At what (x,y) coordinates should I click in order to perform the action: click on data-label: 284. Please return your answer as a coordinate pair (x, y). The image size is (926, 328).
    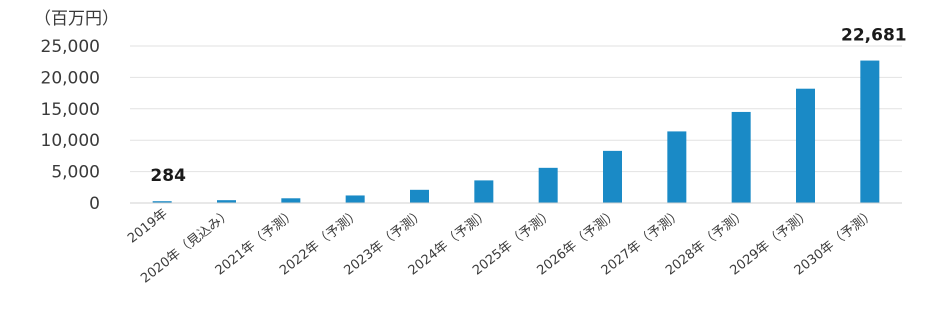
    Looking at the image, I should click on (168, 176).